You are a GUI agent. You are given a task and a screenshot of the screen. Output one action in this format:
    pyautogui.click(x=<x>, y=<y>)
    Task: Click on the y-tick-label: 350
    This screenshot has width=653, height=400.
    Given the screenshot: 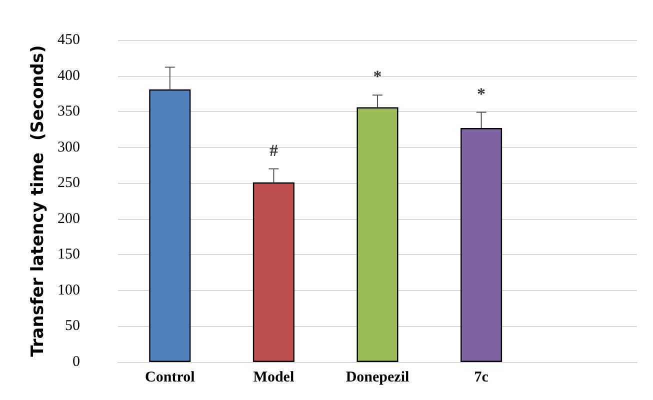 What is the action you would take?
    pyautogui.click(x=69, y=112)
    